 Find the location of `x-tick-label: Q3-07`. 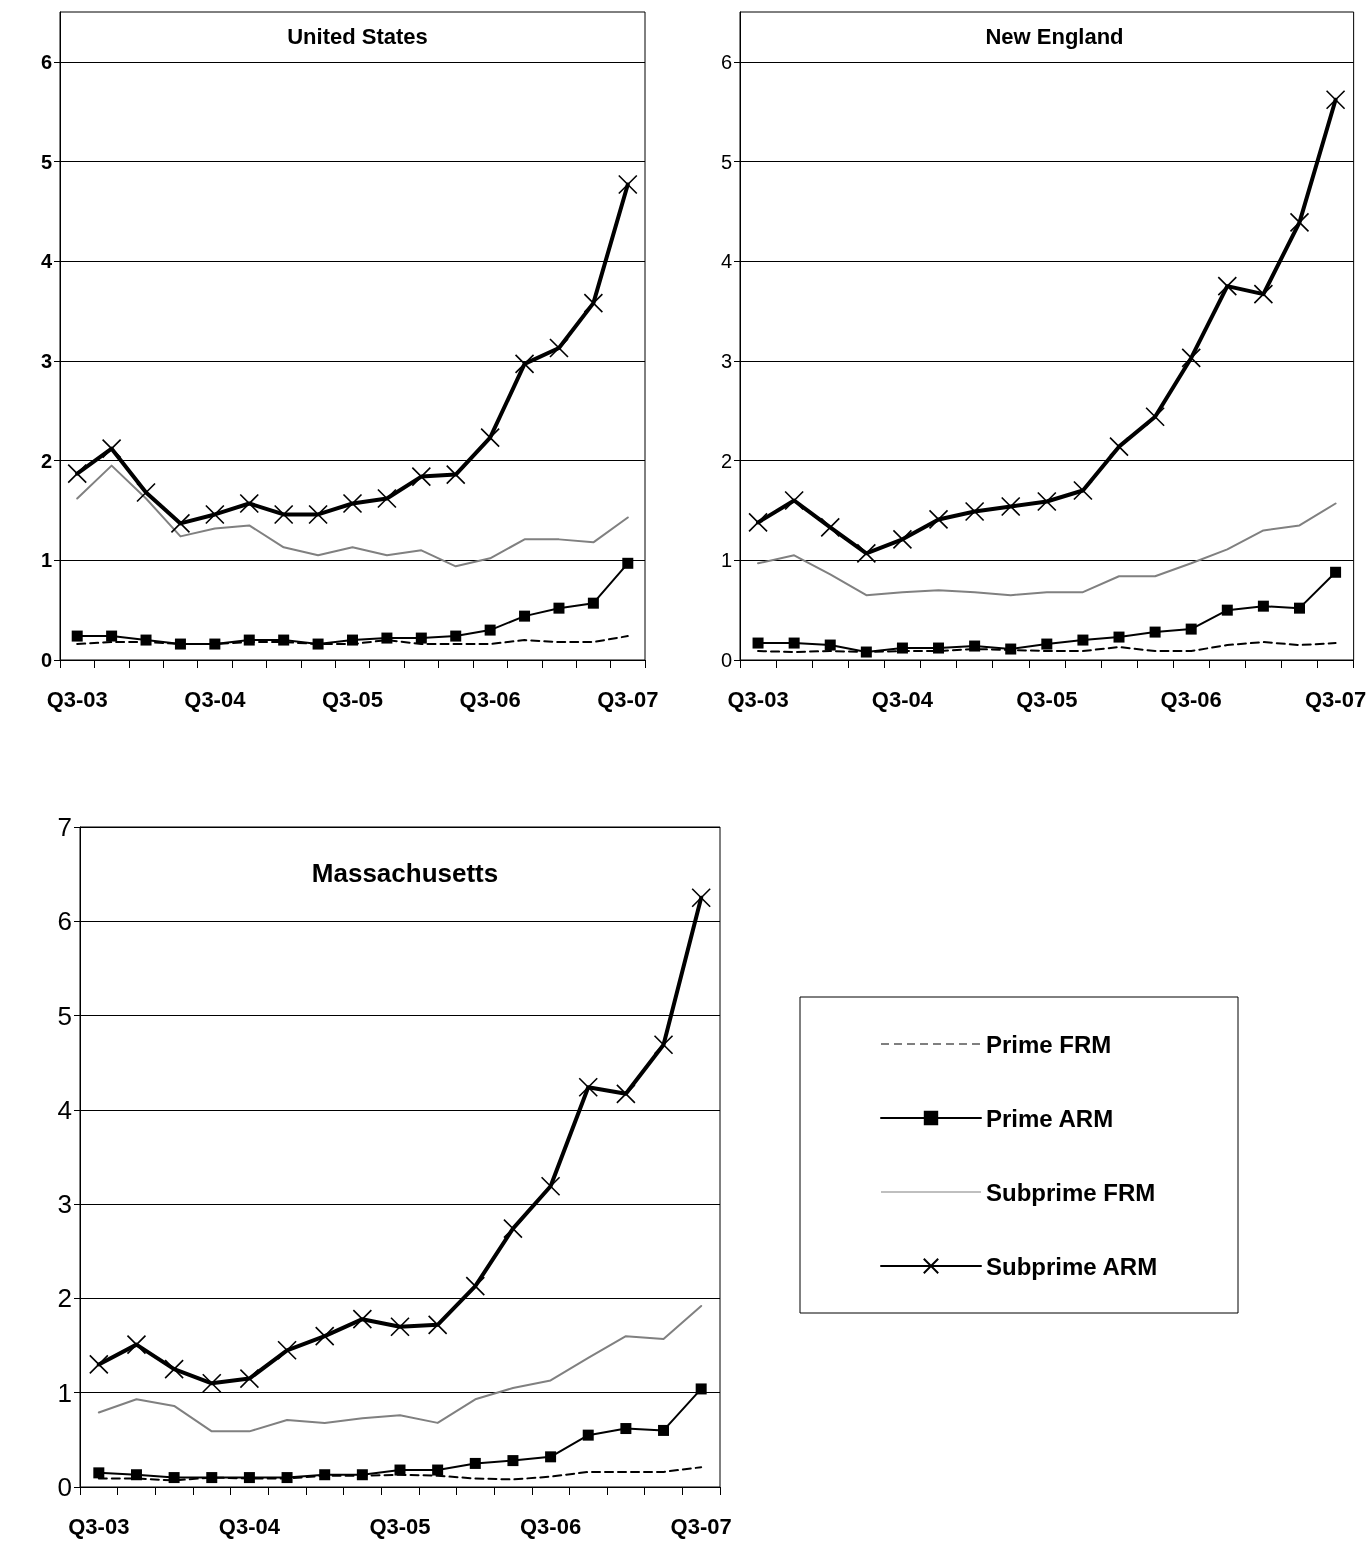

x-tick-label: Q3-07 is located at coordinates (1336, 699).